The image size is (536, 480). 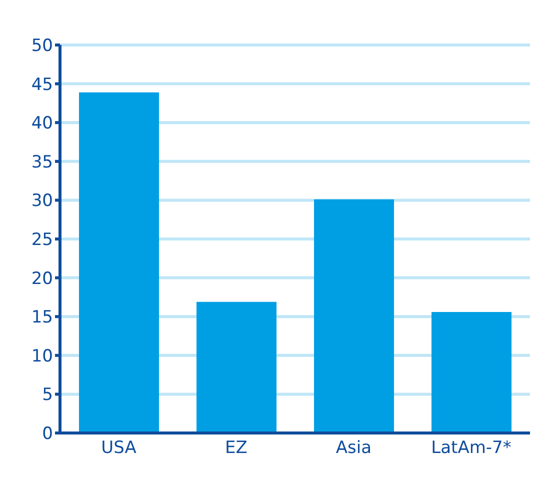 What do you see at coordinates (119, 448) in the screenshot?
I see `x-tick-label: USA` at bounding box center [119, 448].